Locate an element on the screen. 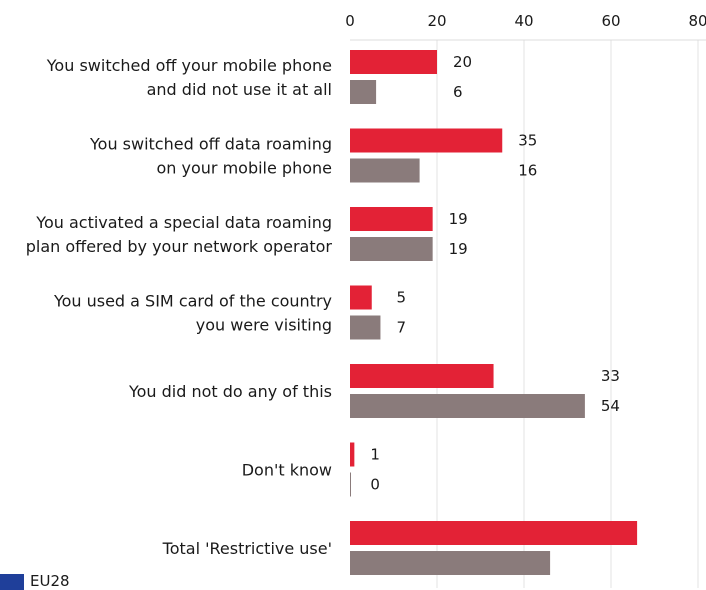 This screenshot has width=706, height=590. x-tick-label-4: 80 is located at coordinates (697, 21).